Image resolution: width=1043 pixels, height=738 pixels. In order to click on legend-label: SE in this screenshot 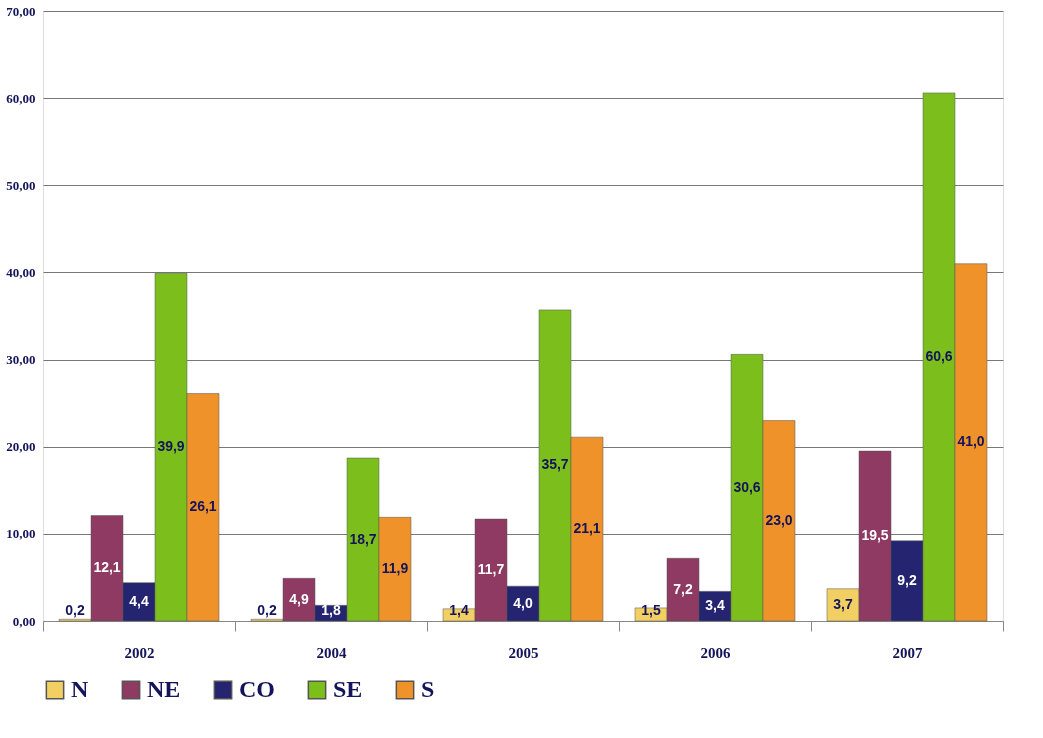, I will do `click(348, 689)`.